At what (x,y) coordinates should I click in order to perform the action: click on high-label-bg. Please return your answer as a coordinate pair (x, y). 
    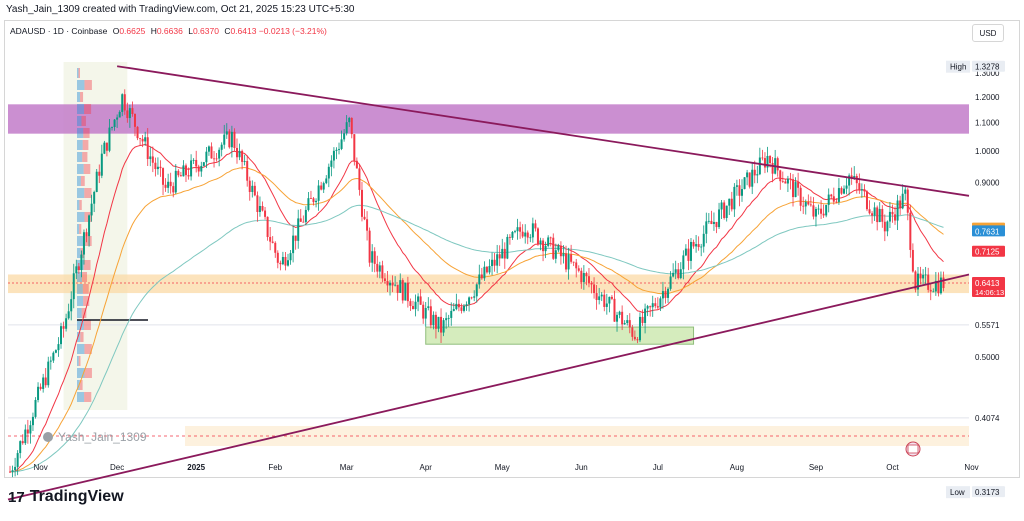
    Looking at the image, I should click on (988, 66).